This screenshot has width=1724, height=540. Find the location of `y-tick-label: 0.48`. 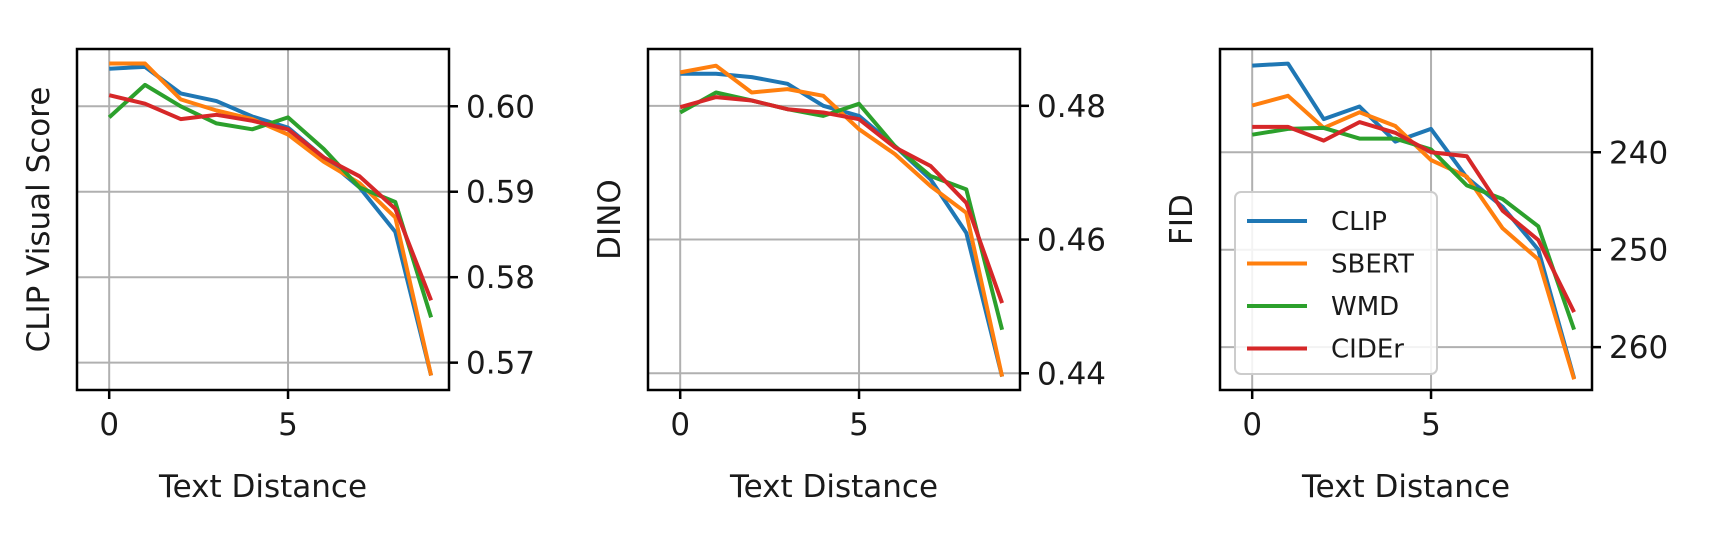

y-tick-label: 0.48 is located at coordinates (1071, 107).